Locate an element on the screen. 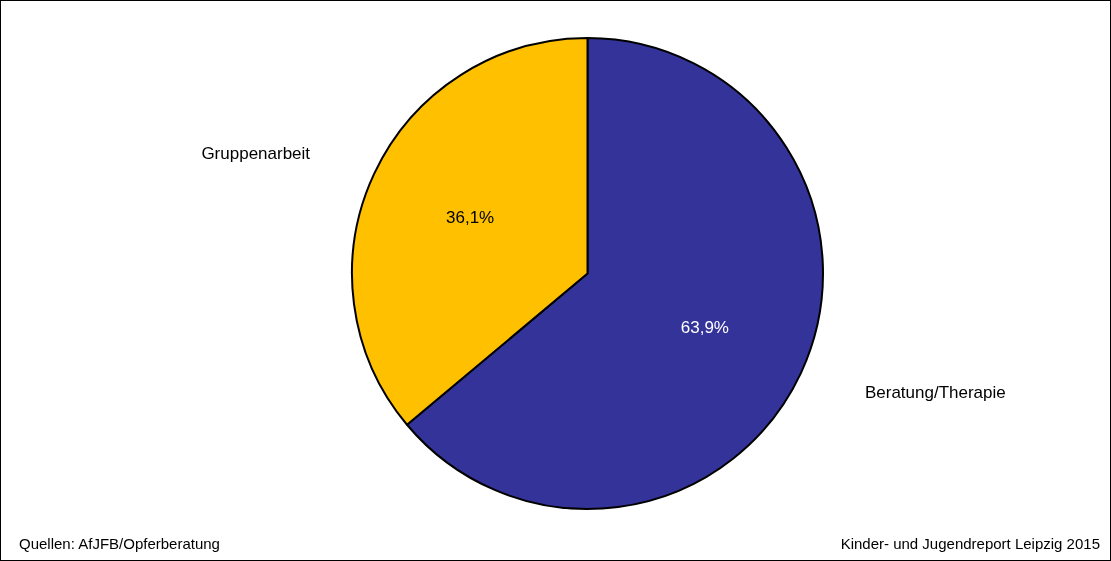 The width and height of the screenshot is (1111, 561). slice-label: Gruppenarbeit is located at coordinates (256, 153).